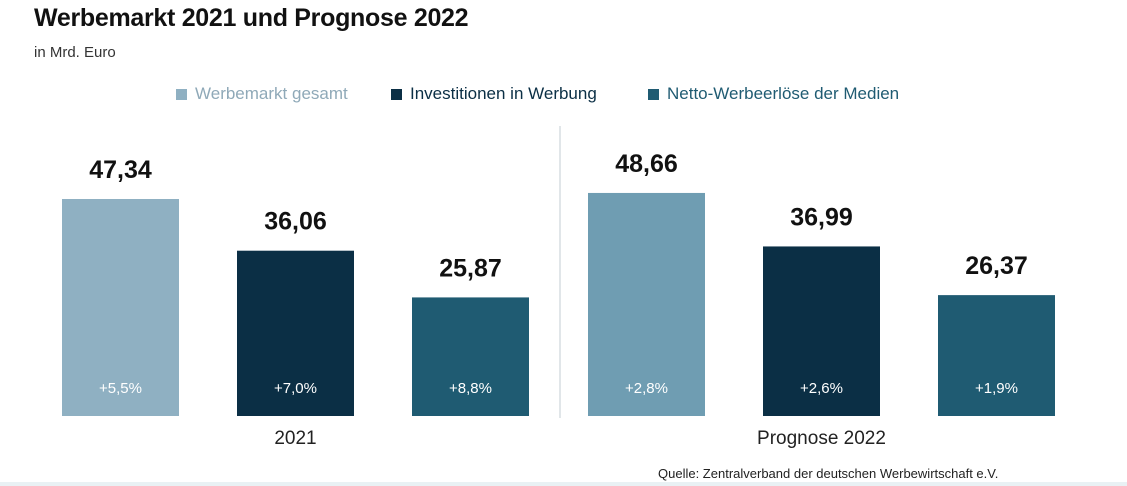 The width and height of the screenshot is (1127, 486). I want to click on category-label: 2021, so click(295, 438).